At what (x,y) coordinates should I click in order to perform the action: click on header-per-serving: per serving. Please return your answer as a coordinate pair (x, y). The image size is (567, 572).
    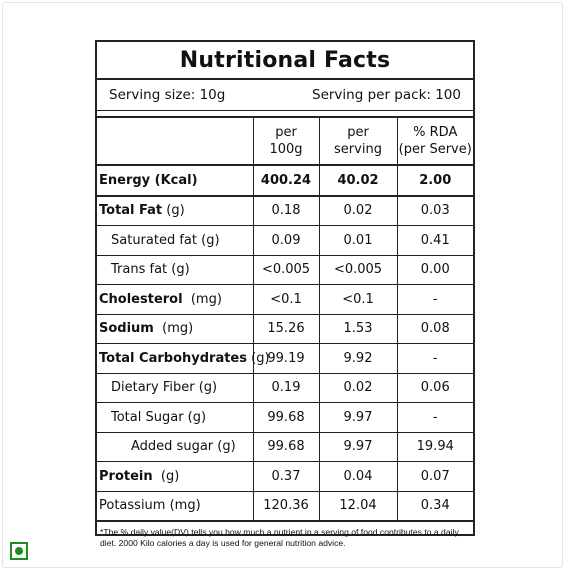
    Looking at the image, I should click on (358, 142).